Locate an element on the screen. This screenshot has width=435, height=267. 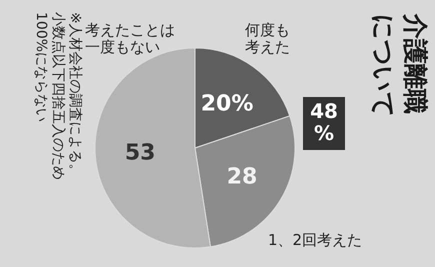
text: ※人材会社の調査による。小数点以下四捨五入のため100%にならない is located at coordinates (58, 96).